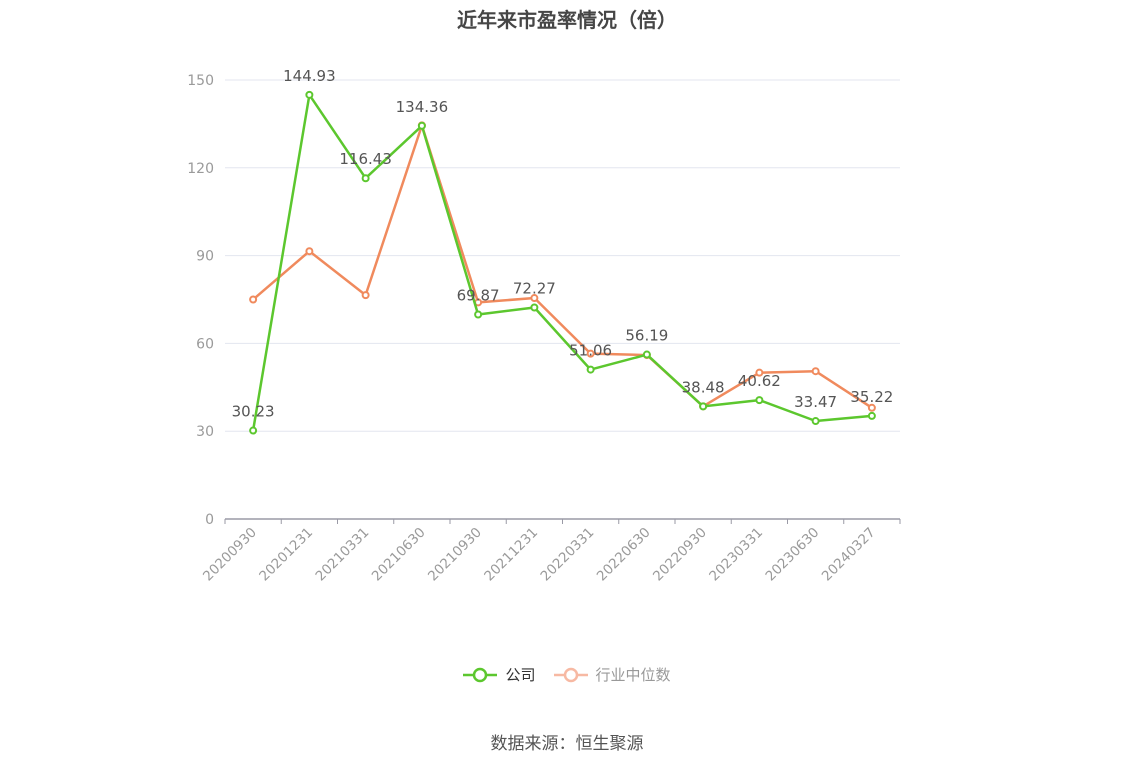 The image size is (1134, 766). I want to click on y-tick-label: 0, so click(209, 520).